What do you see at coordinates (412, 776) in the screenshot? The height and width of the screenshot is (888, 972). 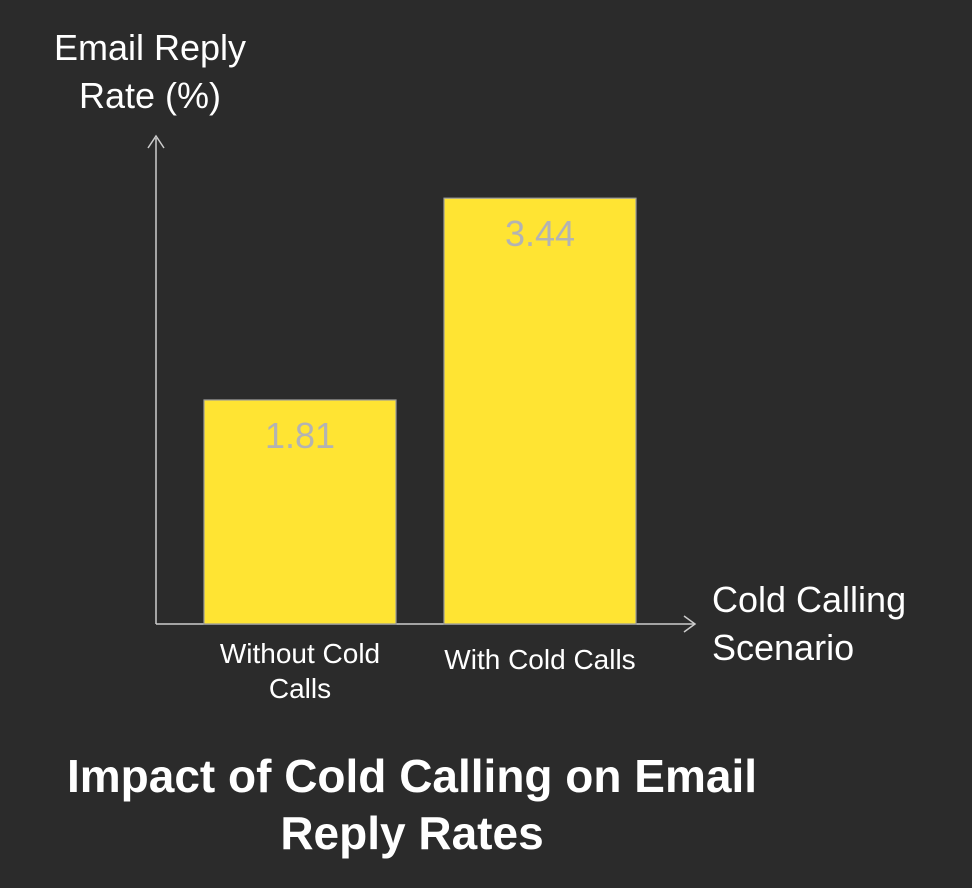 I see `chart-title-line-1: Impact of Cold Calling on Email` at bounding box center [412, 776].